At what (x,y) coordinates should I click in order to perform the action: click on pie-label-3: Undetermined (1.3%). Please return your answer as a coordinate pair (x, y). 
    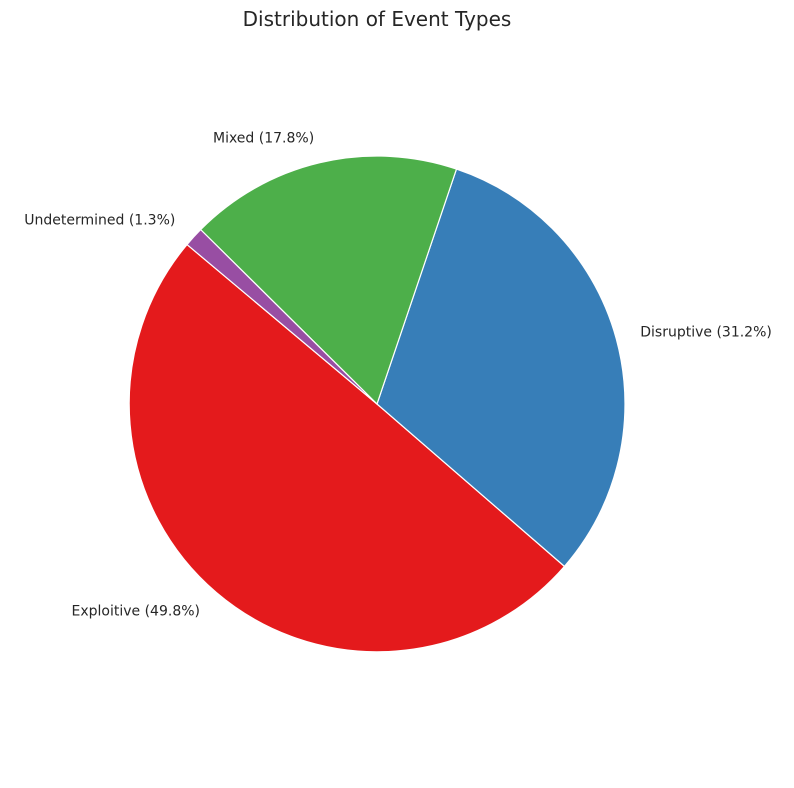
    Looking at the image, I should click on (99, 220).